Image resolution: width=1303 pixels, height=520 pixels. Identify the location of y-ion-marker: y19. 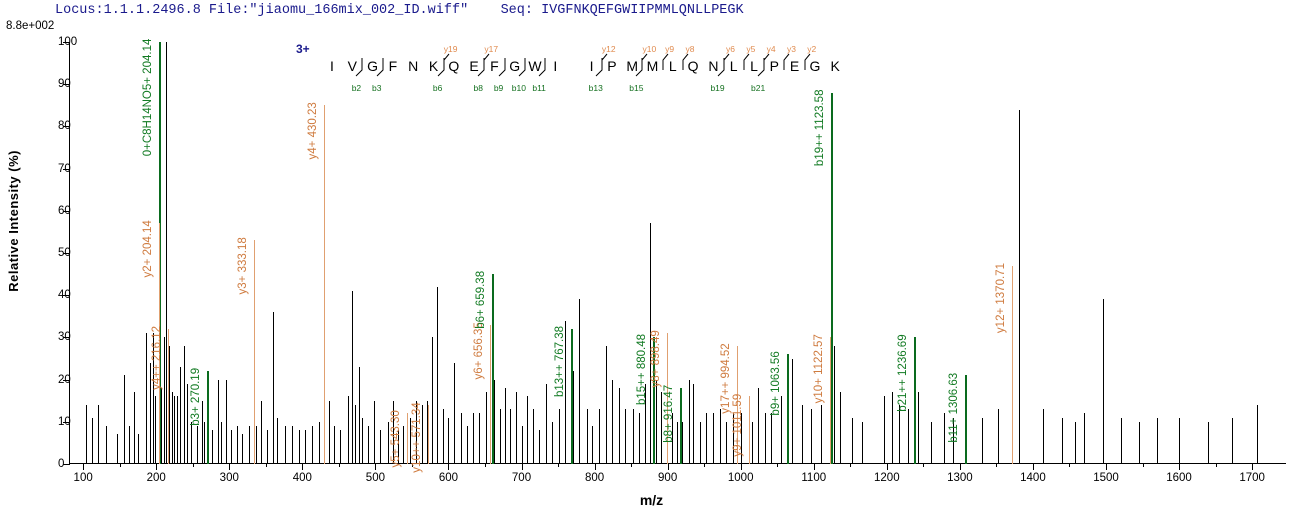
(450, 49).